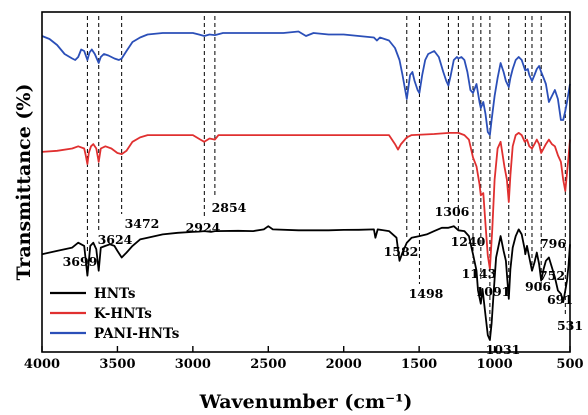 The height and width of the screenshot is (415, 588). Describe the element at coordinates (560, 299) in the screenshot. I see `annotation-label-691: 691` at that location.